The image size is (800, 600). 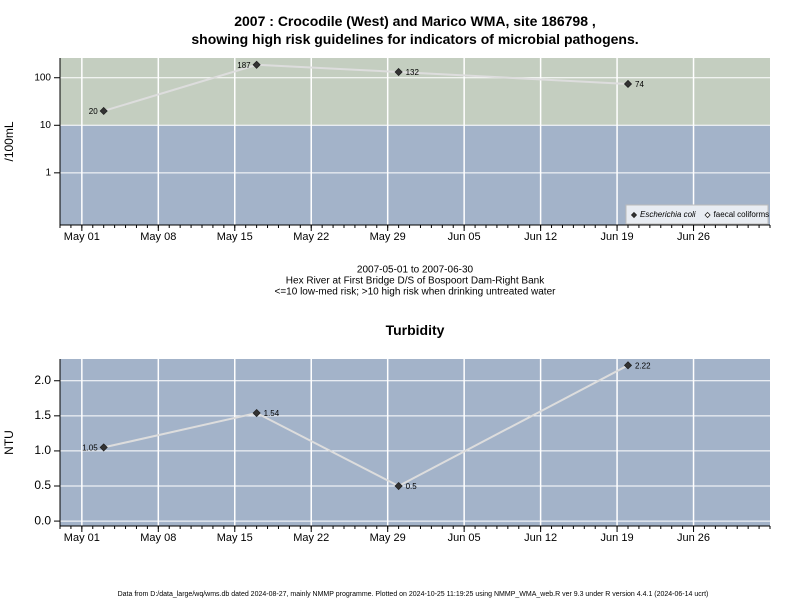 I want to click on legend-label: faecal coliforms, so click(x=742, y=214).